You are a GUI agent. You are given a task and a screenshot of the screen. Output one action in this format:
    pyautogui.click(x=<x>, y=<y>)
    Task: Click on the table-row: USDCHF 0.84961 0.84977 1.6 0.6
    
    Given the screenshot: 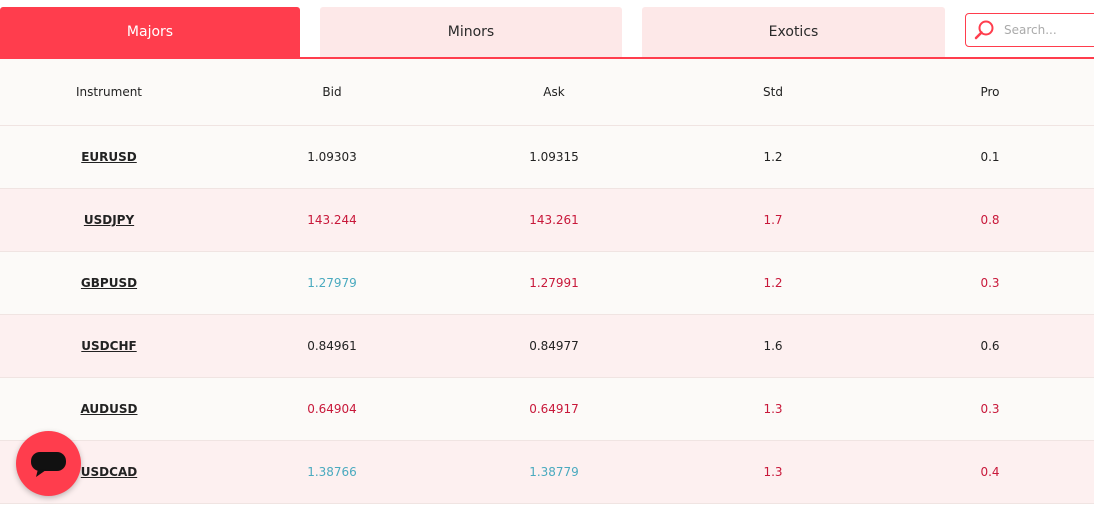 What is the action you would take?
    pyautogui.click(x=547, y=346)
    